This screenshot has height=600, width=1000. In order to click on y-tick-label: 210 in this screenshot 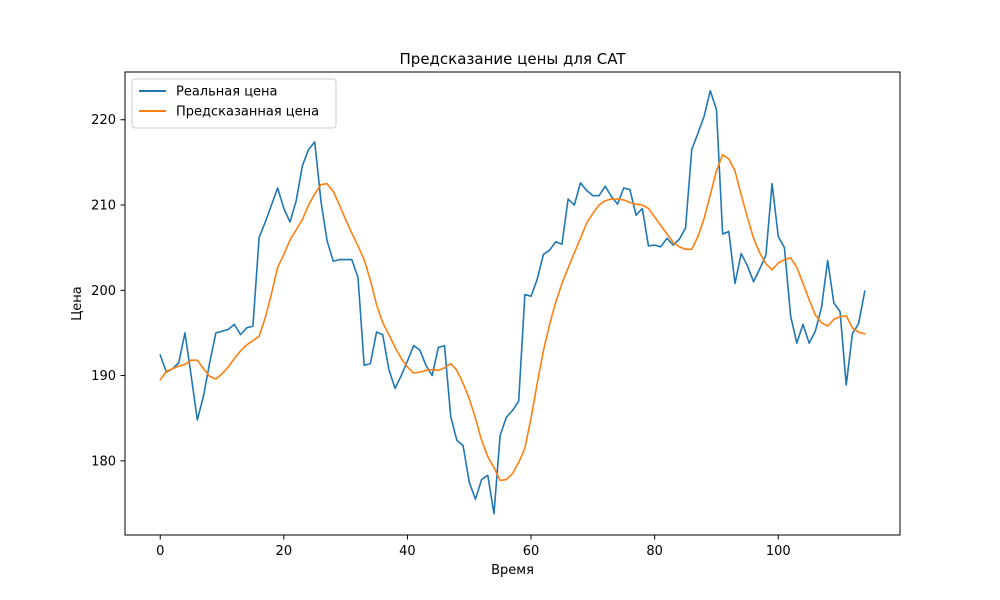, I will do `click(103, 206)`.